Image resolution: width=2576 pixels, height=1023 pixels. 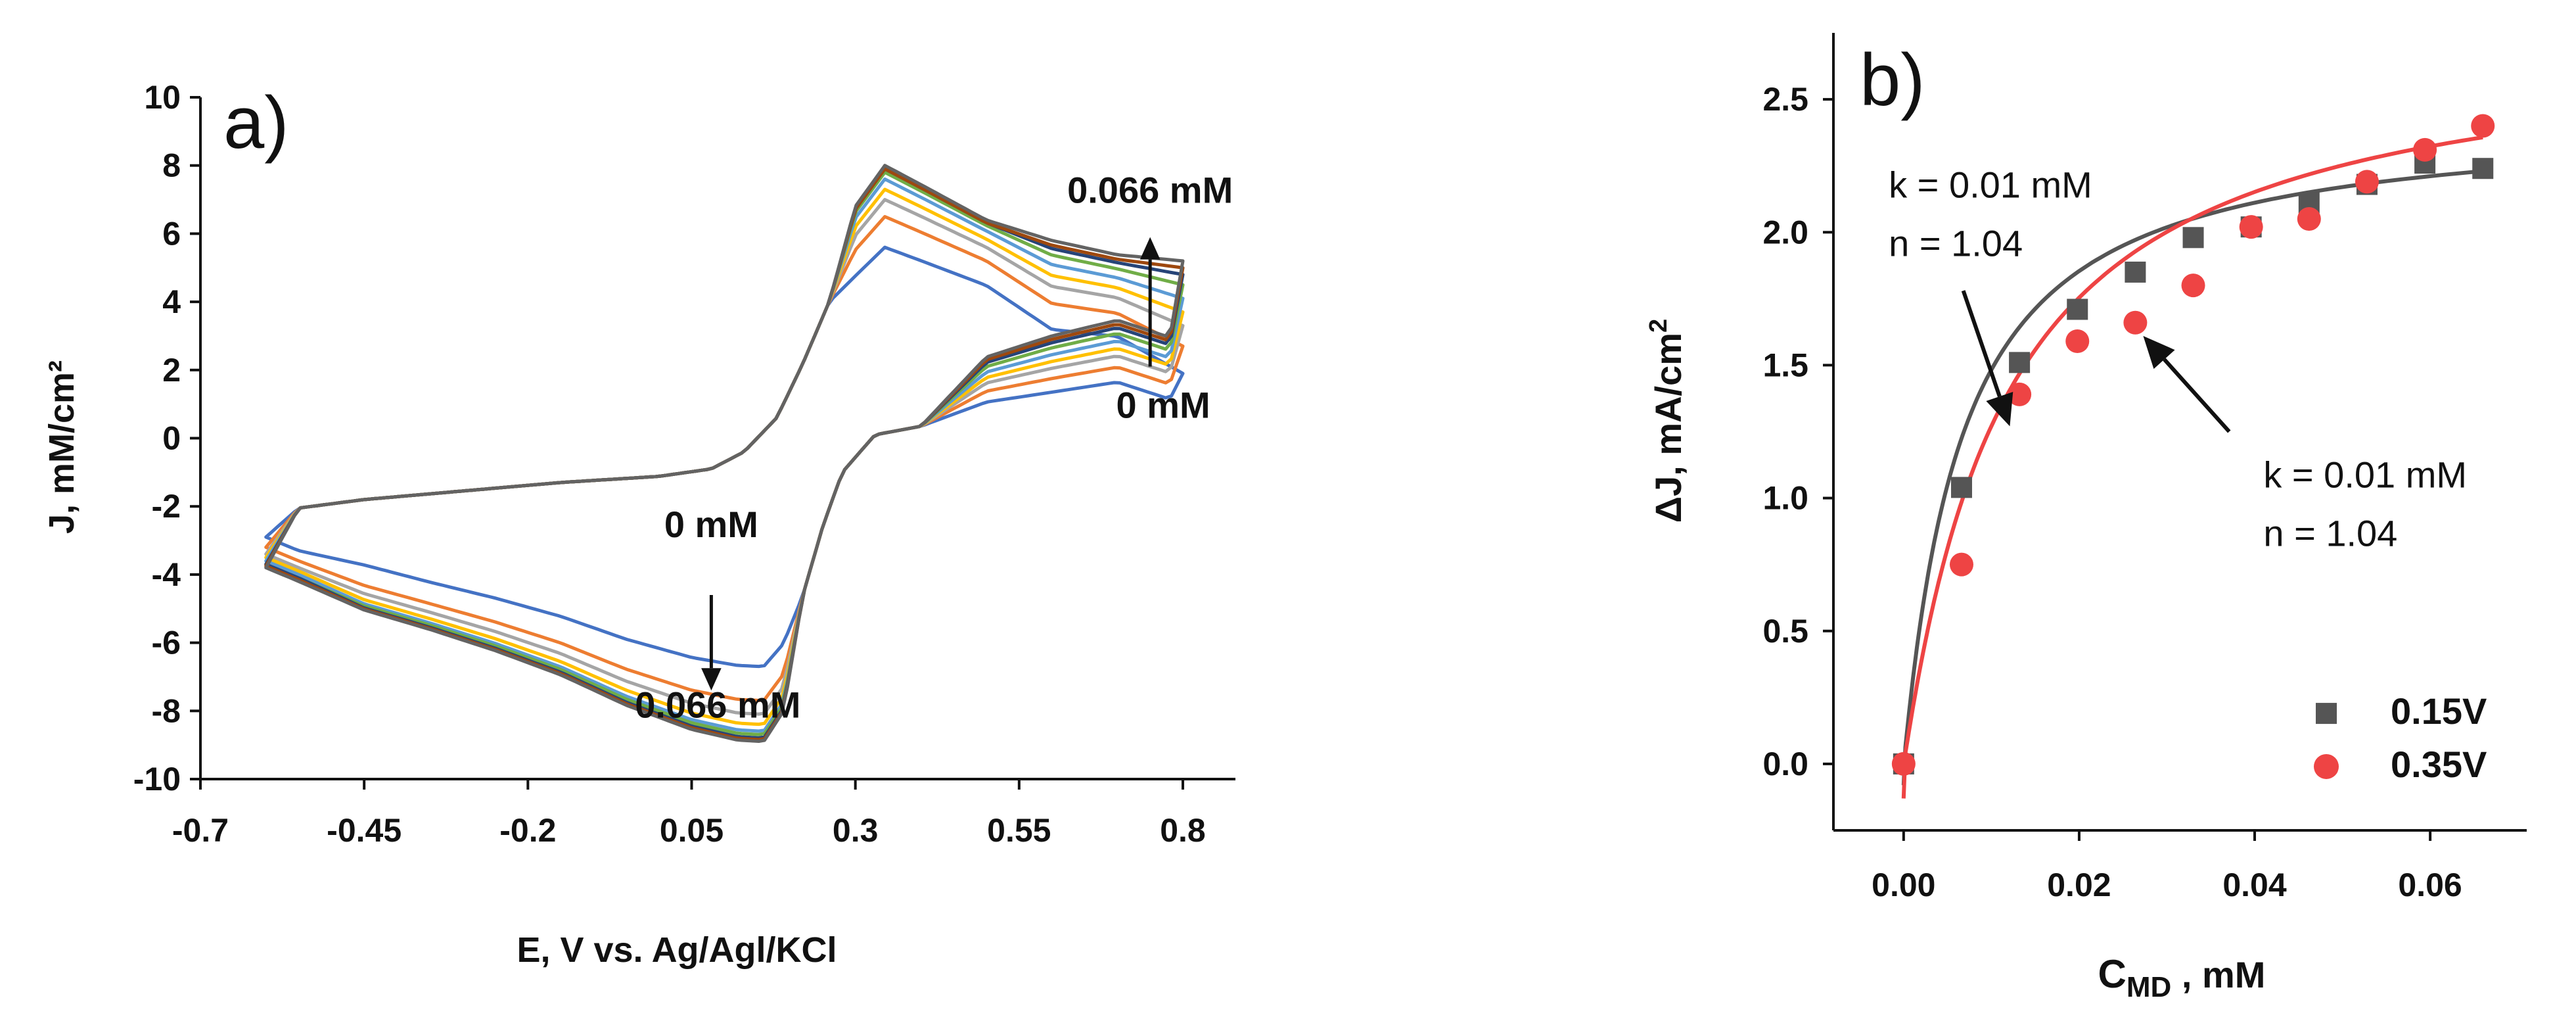 What do you see at coordinates (1987, 358) in the screenshot?
I see `arrow-to-dark-fit-icon` at bounding box center [1987, 358].